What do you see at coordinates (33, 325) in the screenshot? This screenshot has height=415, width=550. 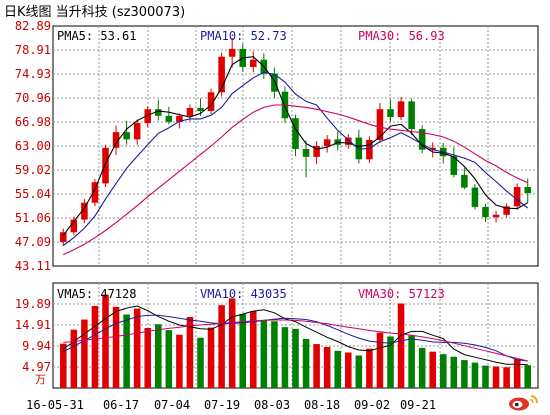 I see `volume-y-tick-label: 14.91` at bounding box center [33, 325].